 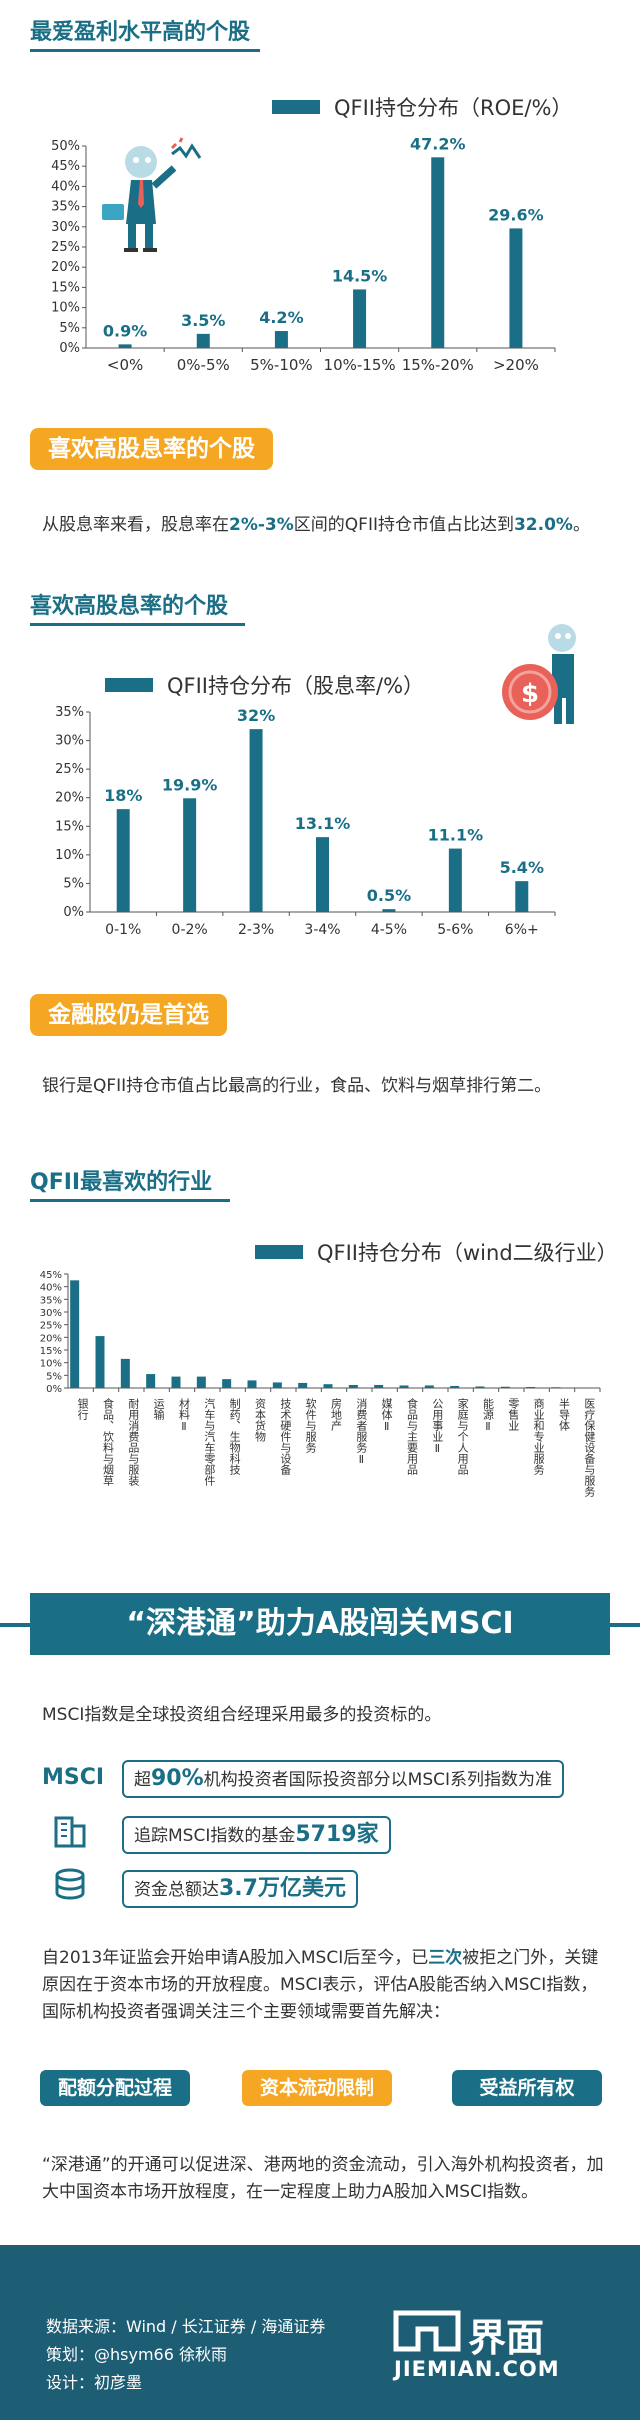 I want to click on x-tick-label: 5-6%, so click(x=455, y=930).